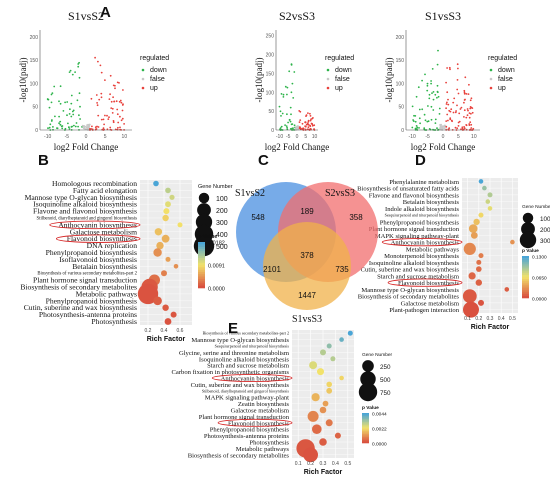 This screenshot has width=550, height=489. I want to click on term-label: Fatty acid elongation, so click(105, 190).